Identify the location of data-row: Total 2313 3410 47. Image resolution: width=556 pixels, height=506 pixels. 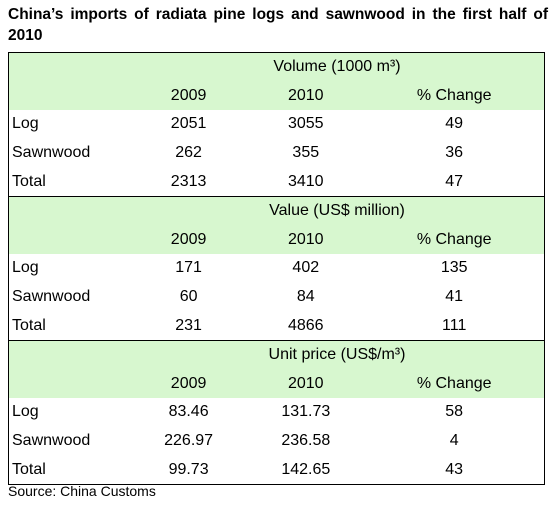
(277, 181).